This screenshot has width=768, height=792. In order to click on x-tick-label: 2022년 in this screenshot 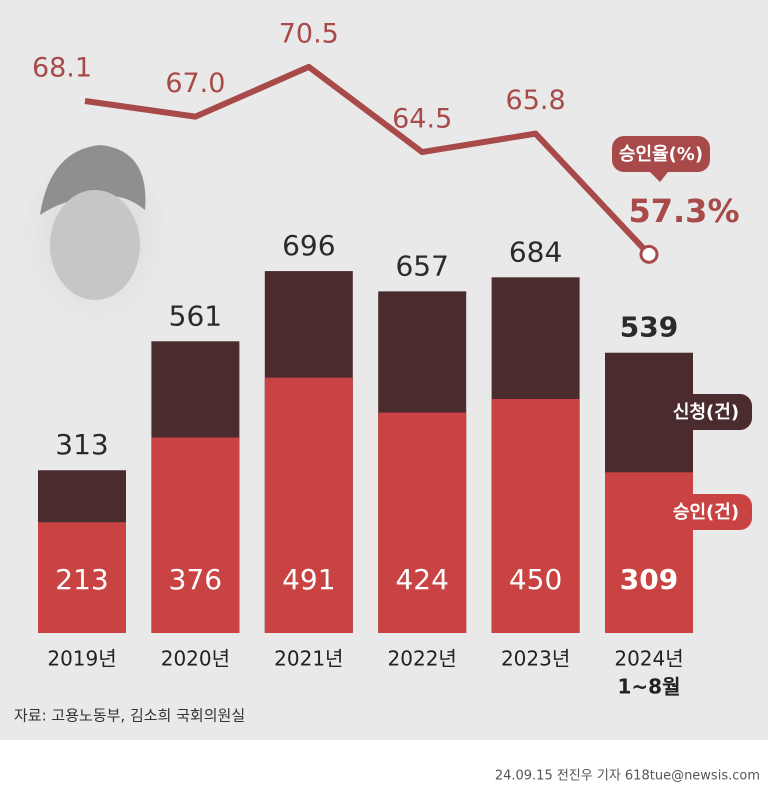, I will do `click(422, 659)`.